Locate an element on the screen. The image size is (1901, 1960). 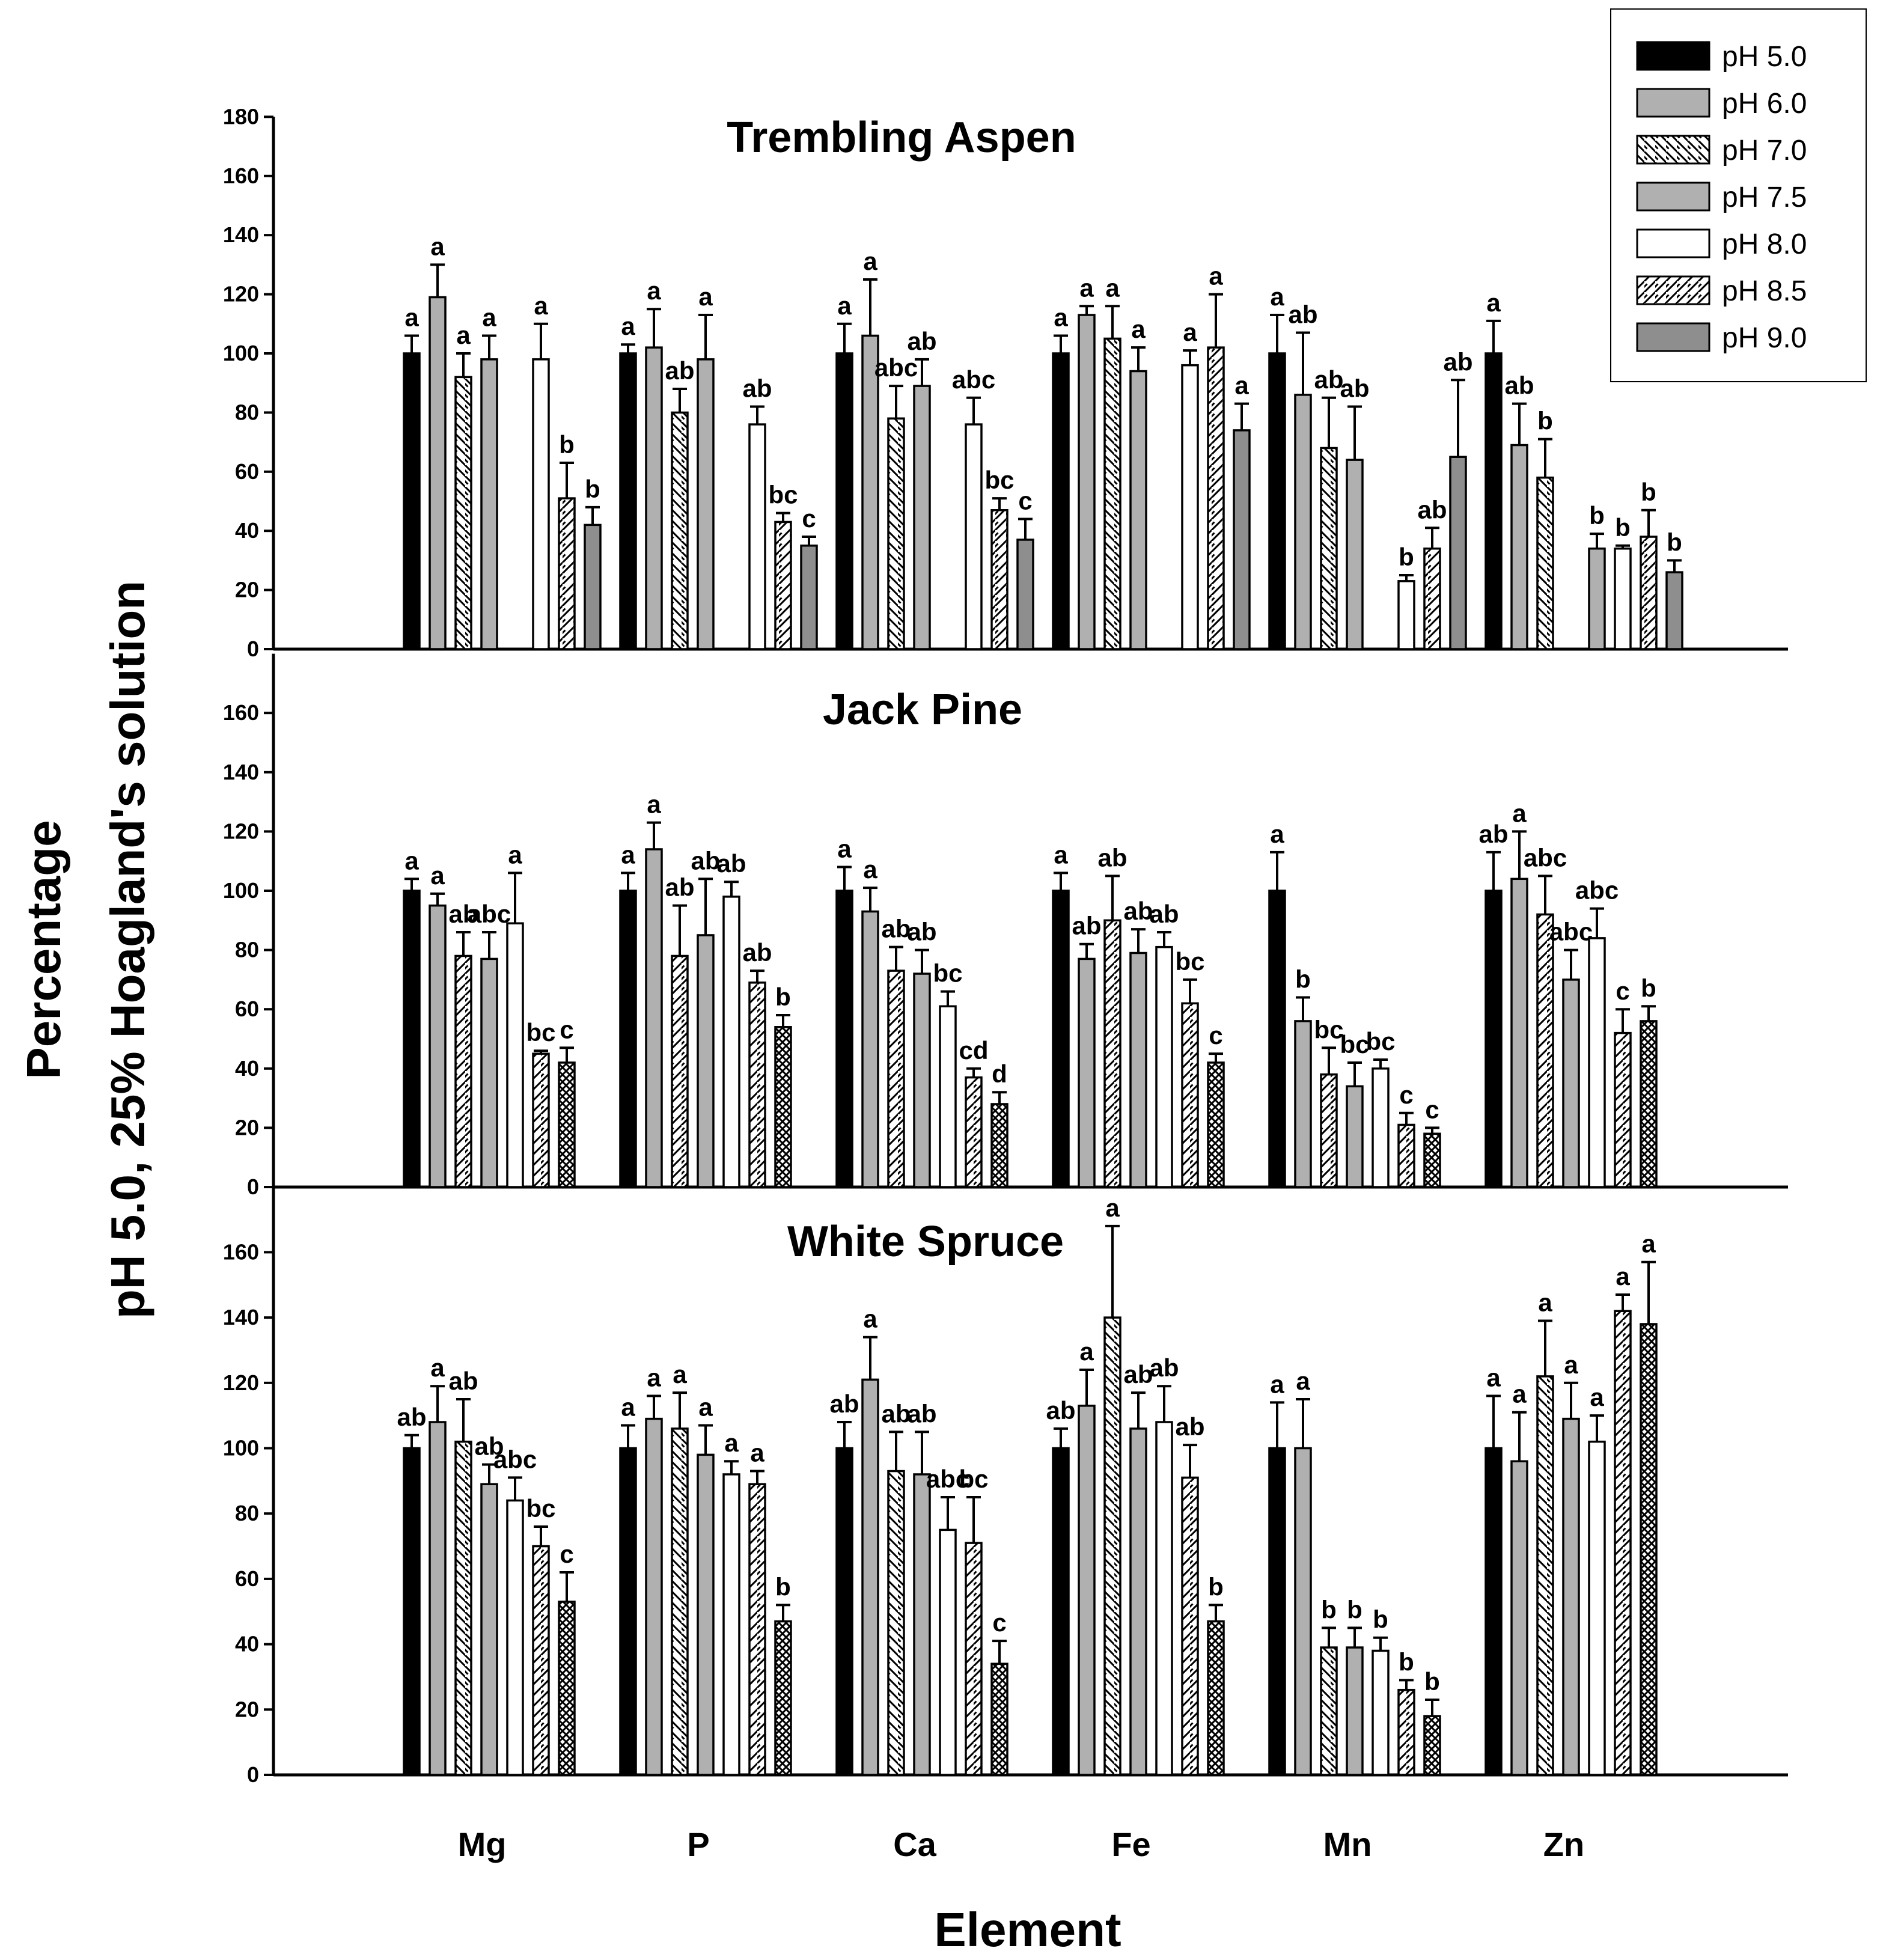
legend-label-ph-8-5: pH 8.5 is located at coordinates (1764, 291).